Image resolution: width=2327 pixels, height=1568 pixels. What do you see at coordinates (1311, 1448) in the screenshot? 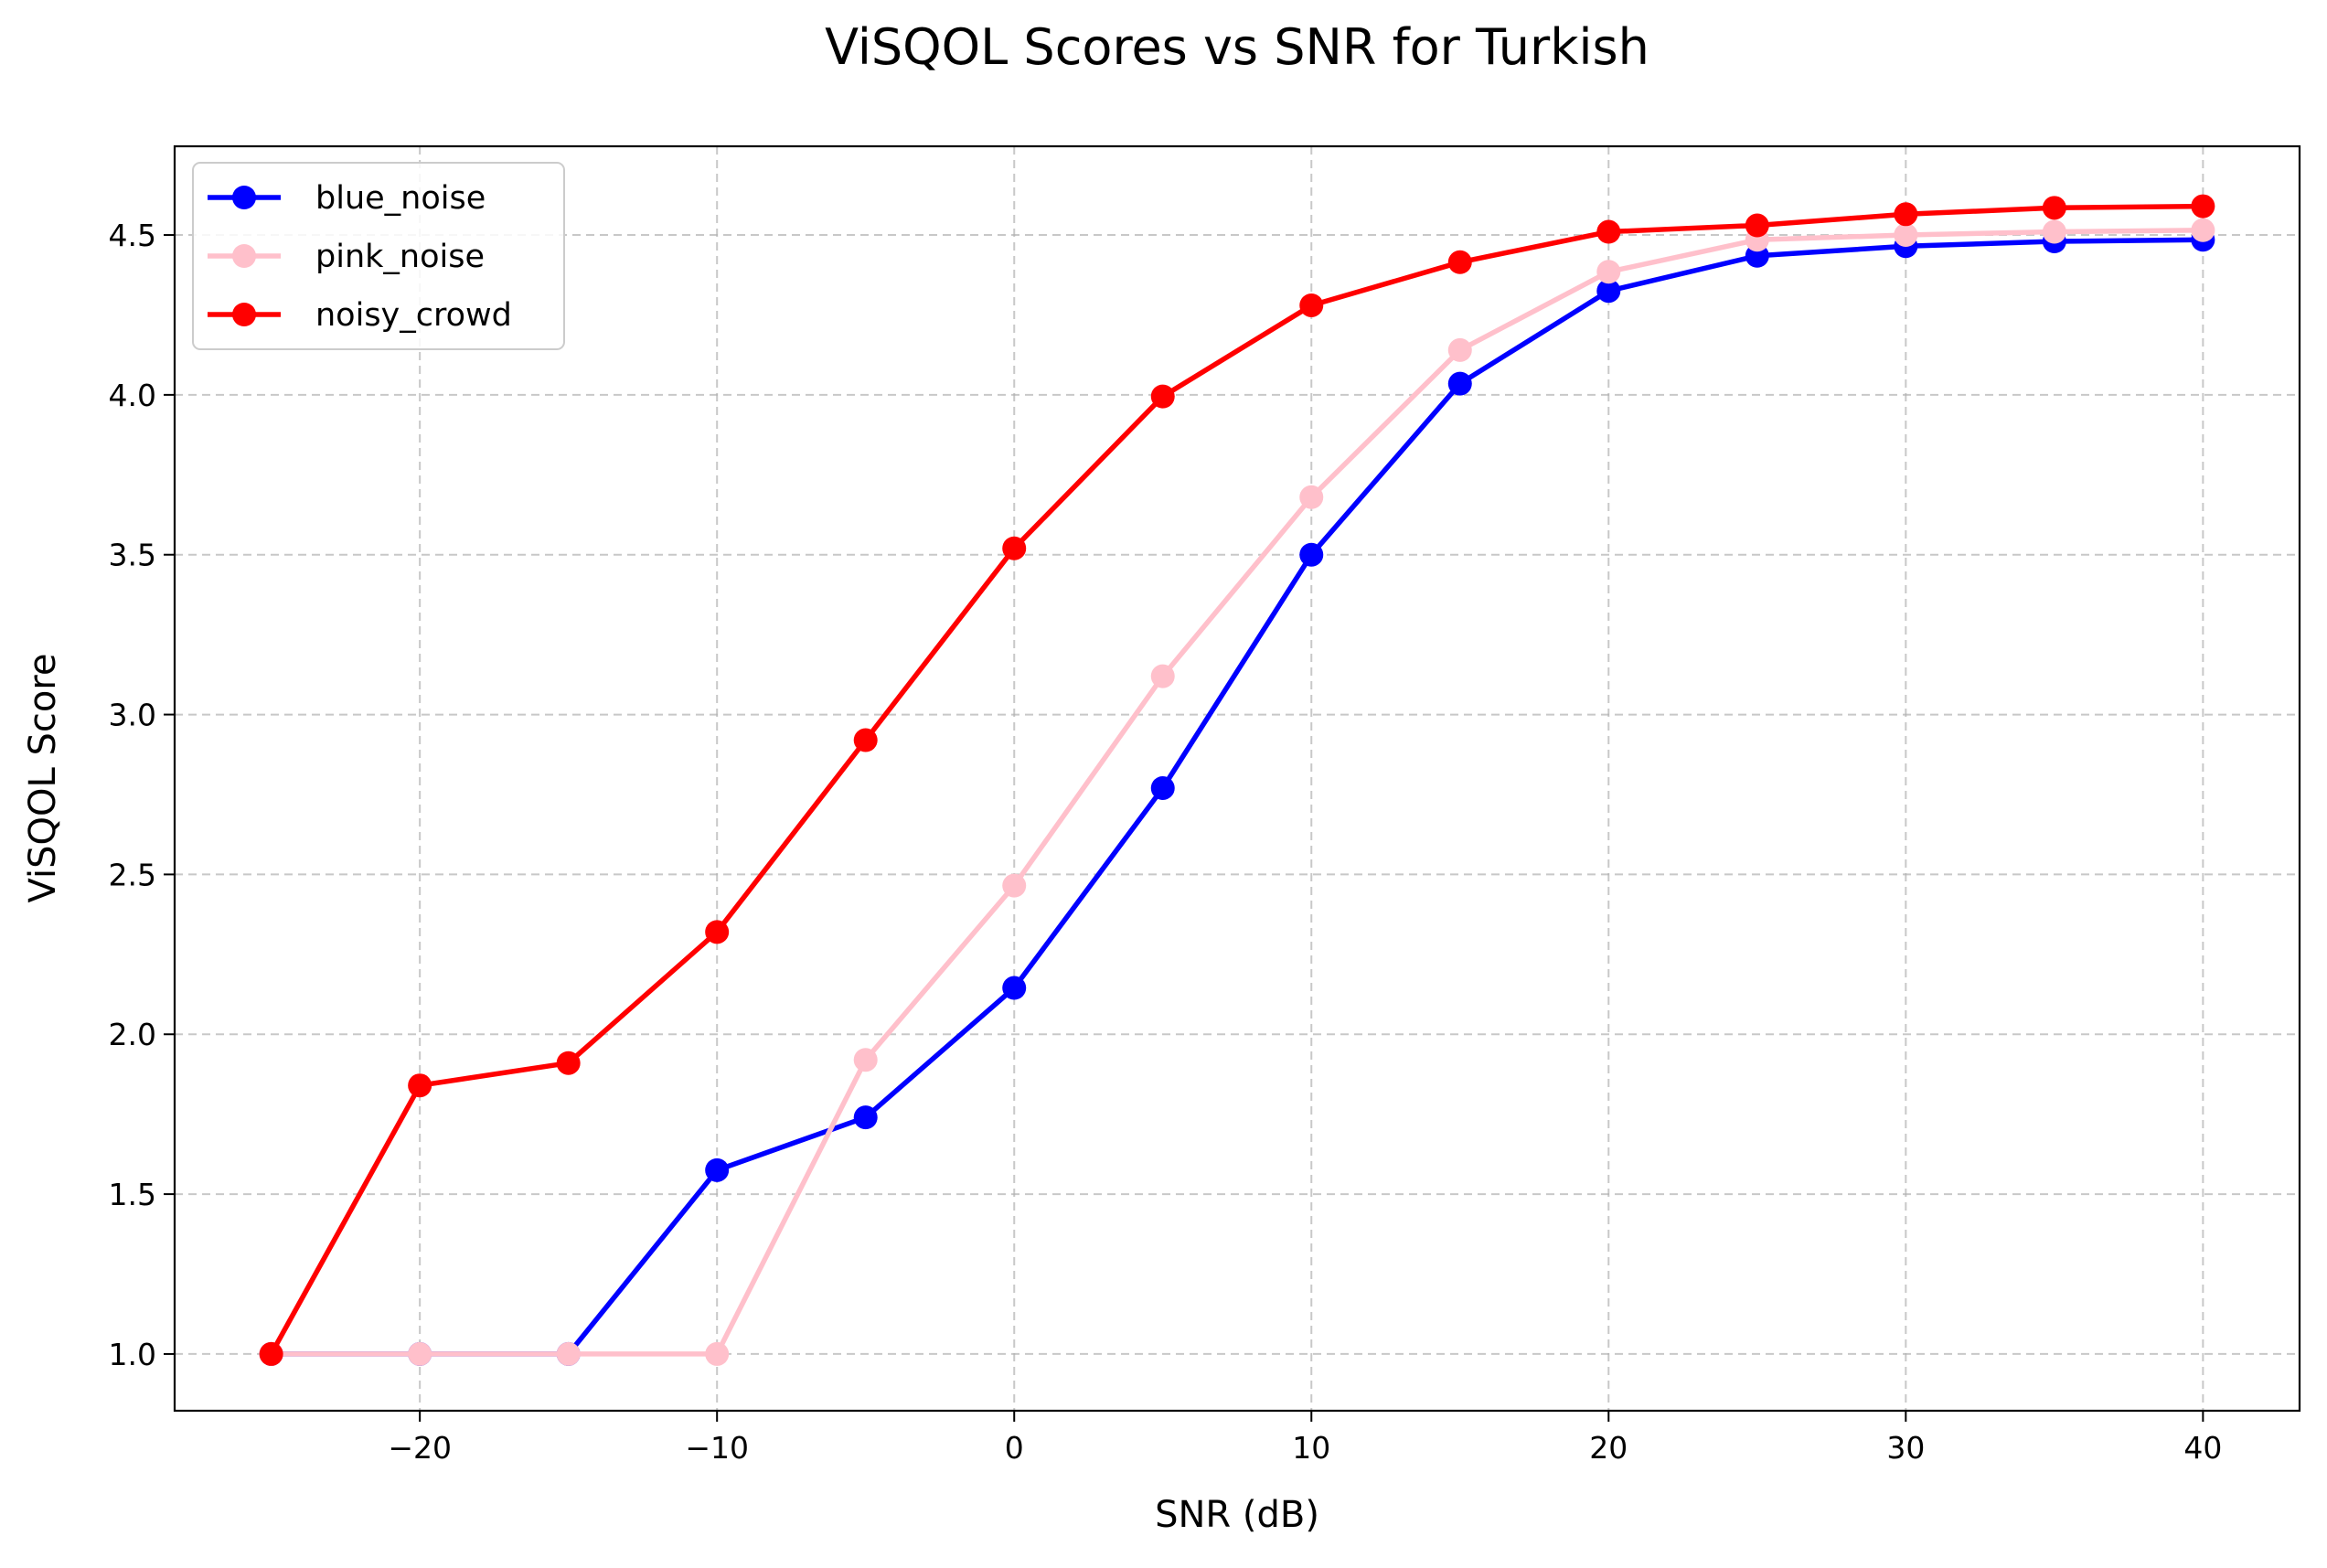
I see `x-tick-label: 10` at bounding box center [1311, 1448].